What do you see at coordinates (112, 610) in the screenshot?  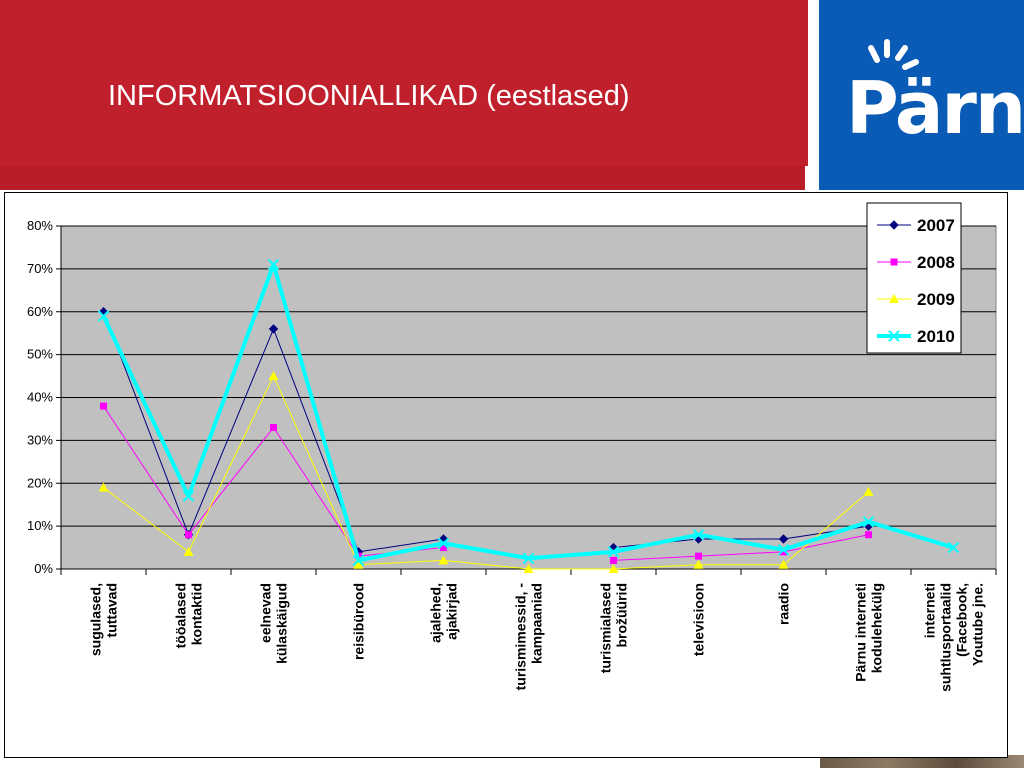 I see `category-label: tuttavad` at bounding box center [112, 610].